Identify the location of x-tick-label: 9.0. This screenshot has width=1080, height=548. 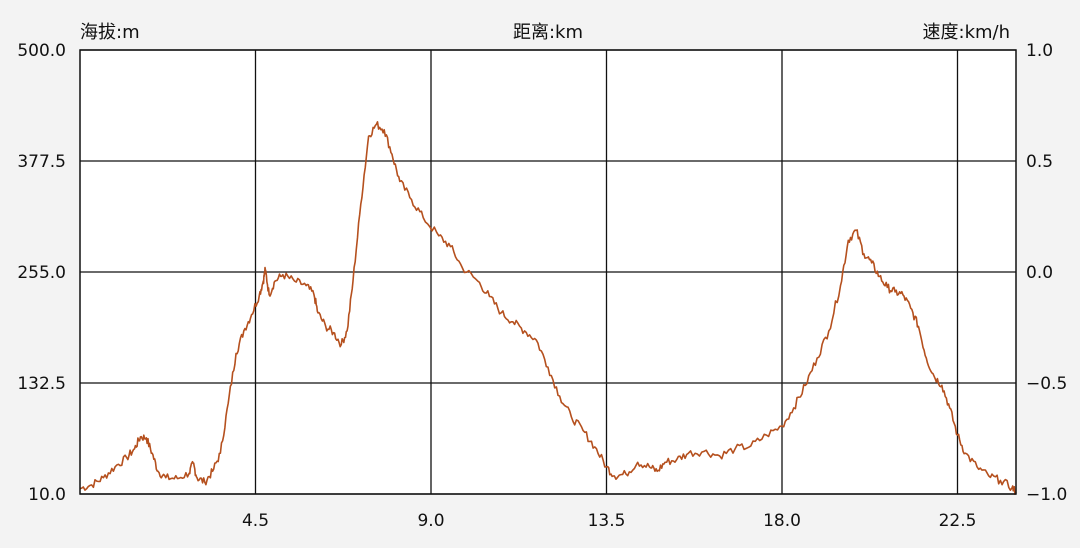
(430, 521).